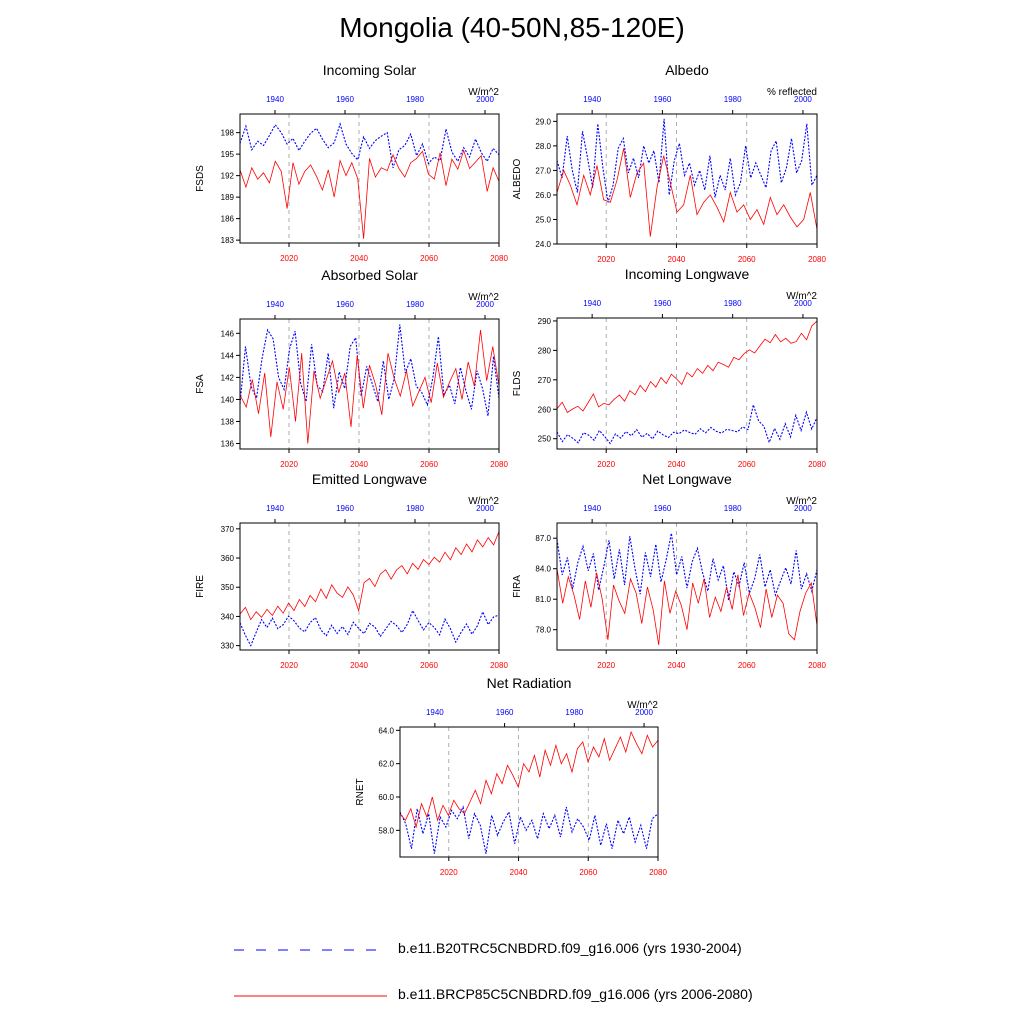 The height and width of the screenshot is (1024, 1024). Describe the element at coordinates (369, 275) in the screenshot. I see `panel-title: Absorbed Solar` at that location.